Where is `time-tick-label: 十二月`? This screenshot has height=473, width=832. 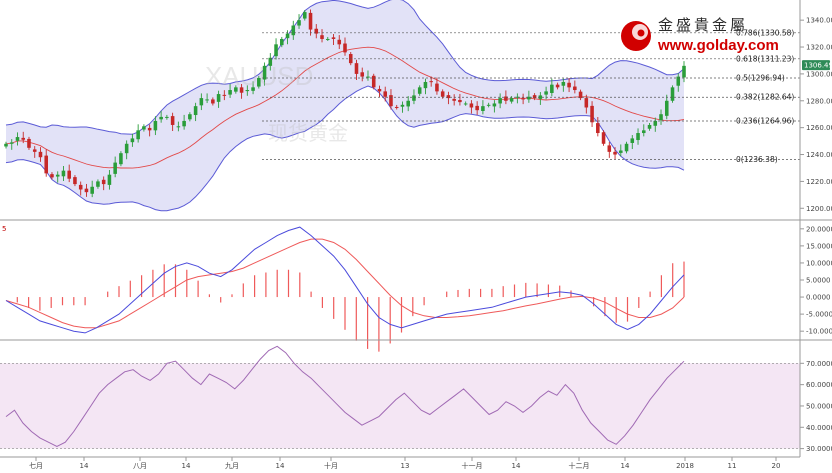 time-tick-label: 十二月 is located at coordinates (579, 465).